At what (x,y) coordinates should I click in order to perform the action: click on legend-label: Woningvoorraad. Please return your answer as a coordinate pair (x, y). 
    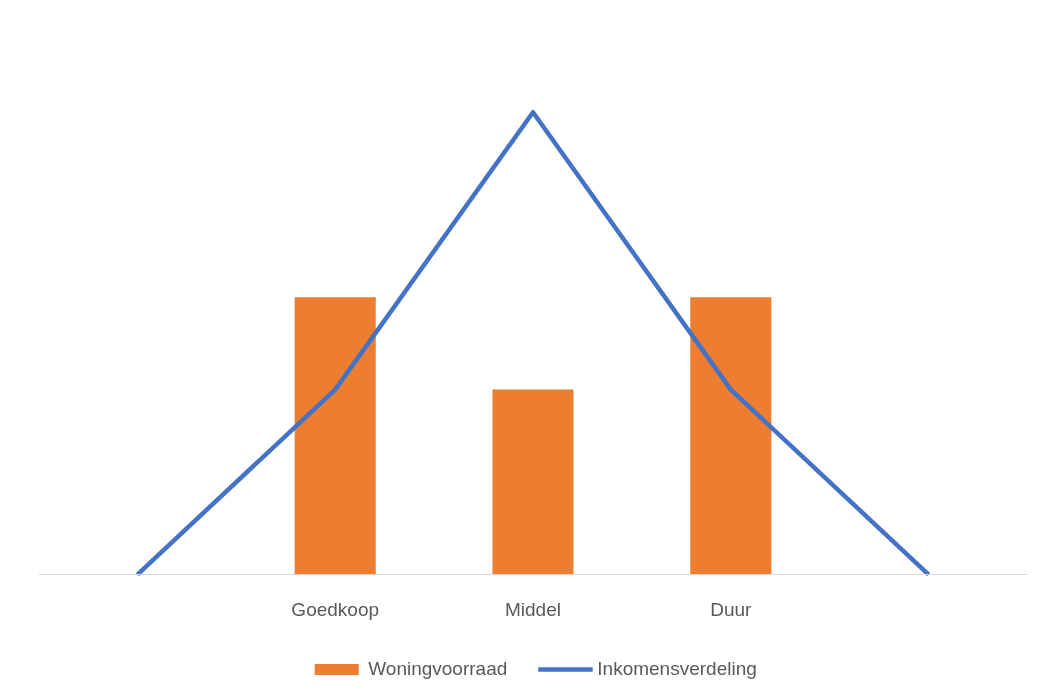
    Looking at the image, I should click on (438, 669).